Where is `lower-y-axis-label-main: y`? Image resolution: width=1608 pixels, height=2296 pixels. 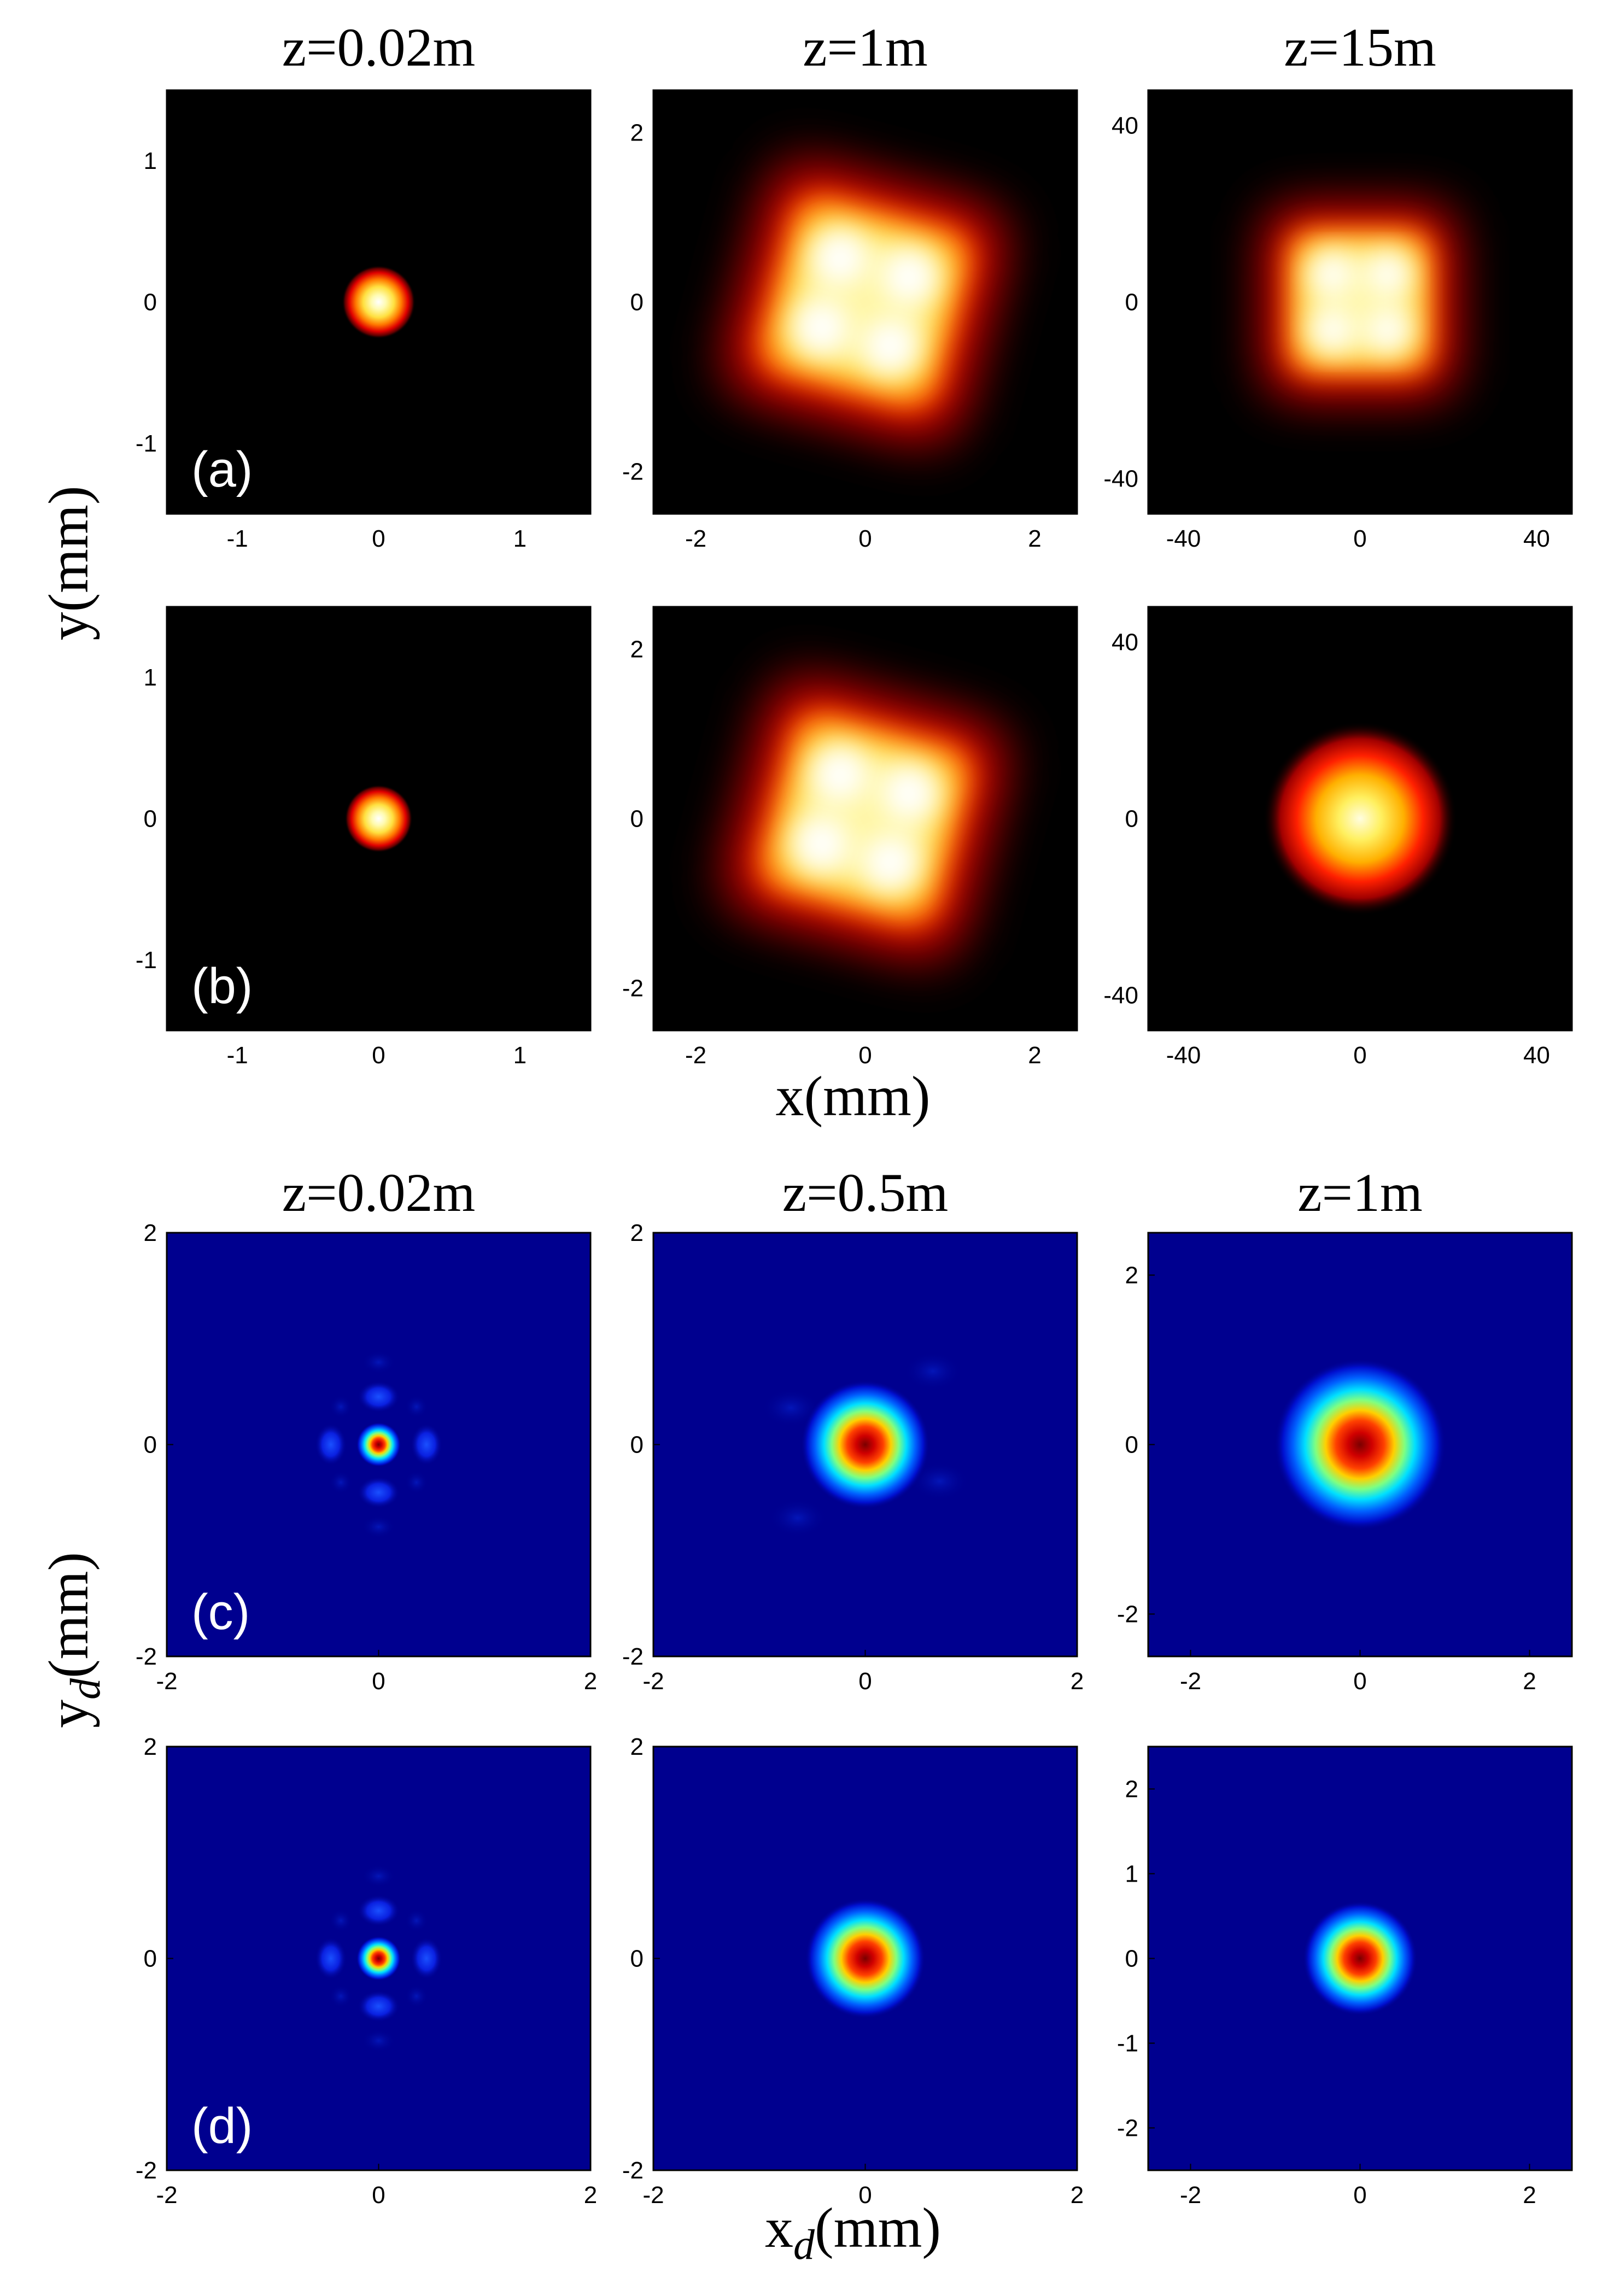 lower-y-axis-label-main: y is located at coordinates (68, 1714).